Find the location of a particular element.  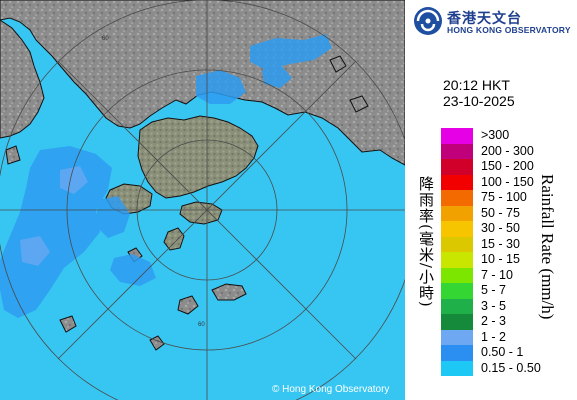

legend-label: 75 - 100 is located at coordinates (504, 197).